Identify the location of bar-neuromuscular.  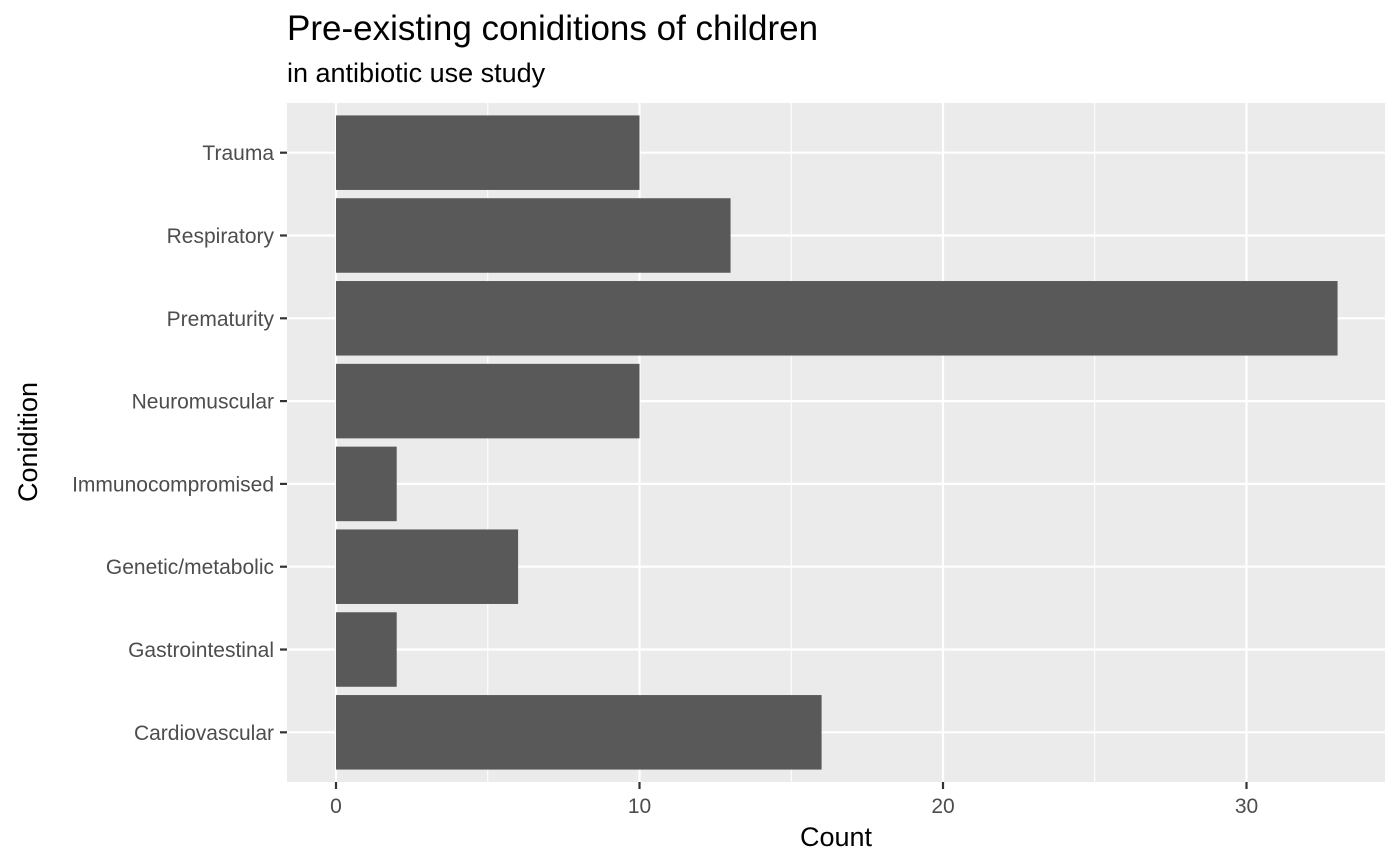
(488, 401).